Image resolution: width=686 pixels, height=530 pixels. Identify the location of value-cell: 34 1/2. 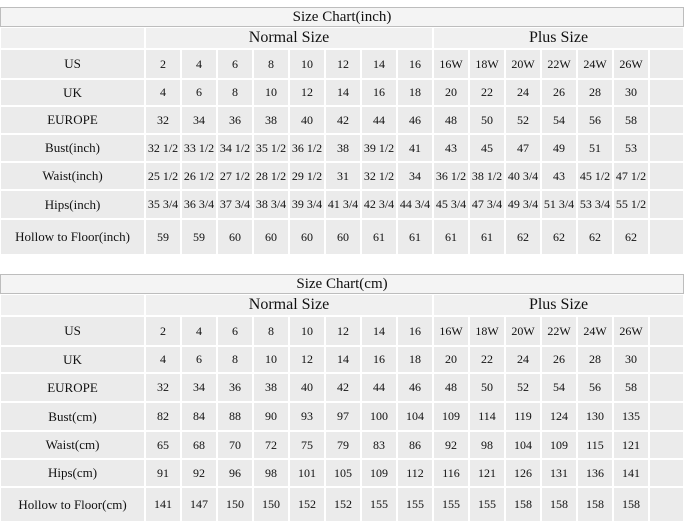
(235, 148).